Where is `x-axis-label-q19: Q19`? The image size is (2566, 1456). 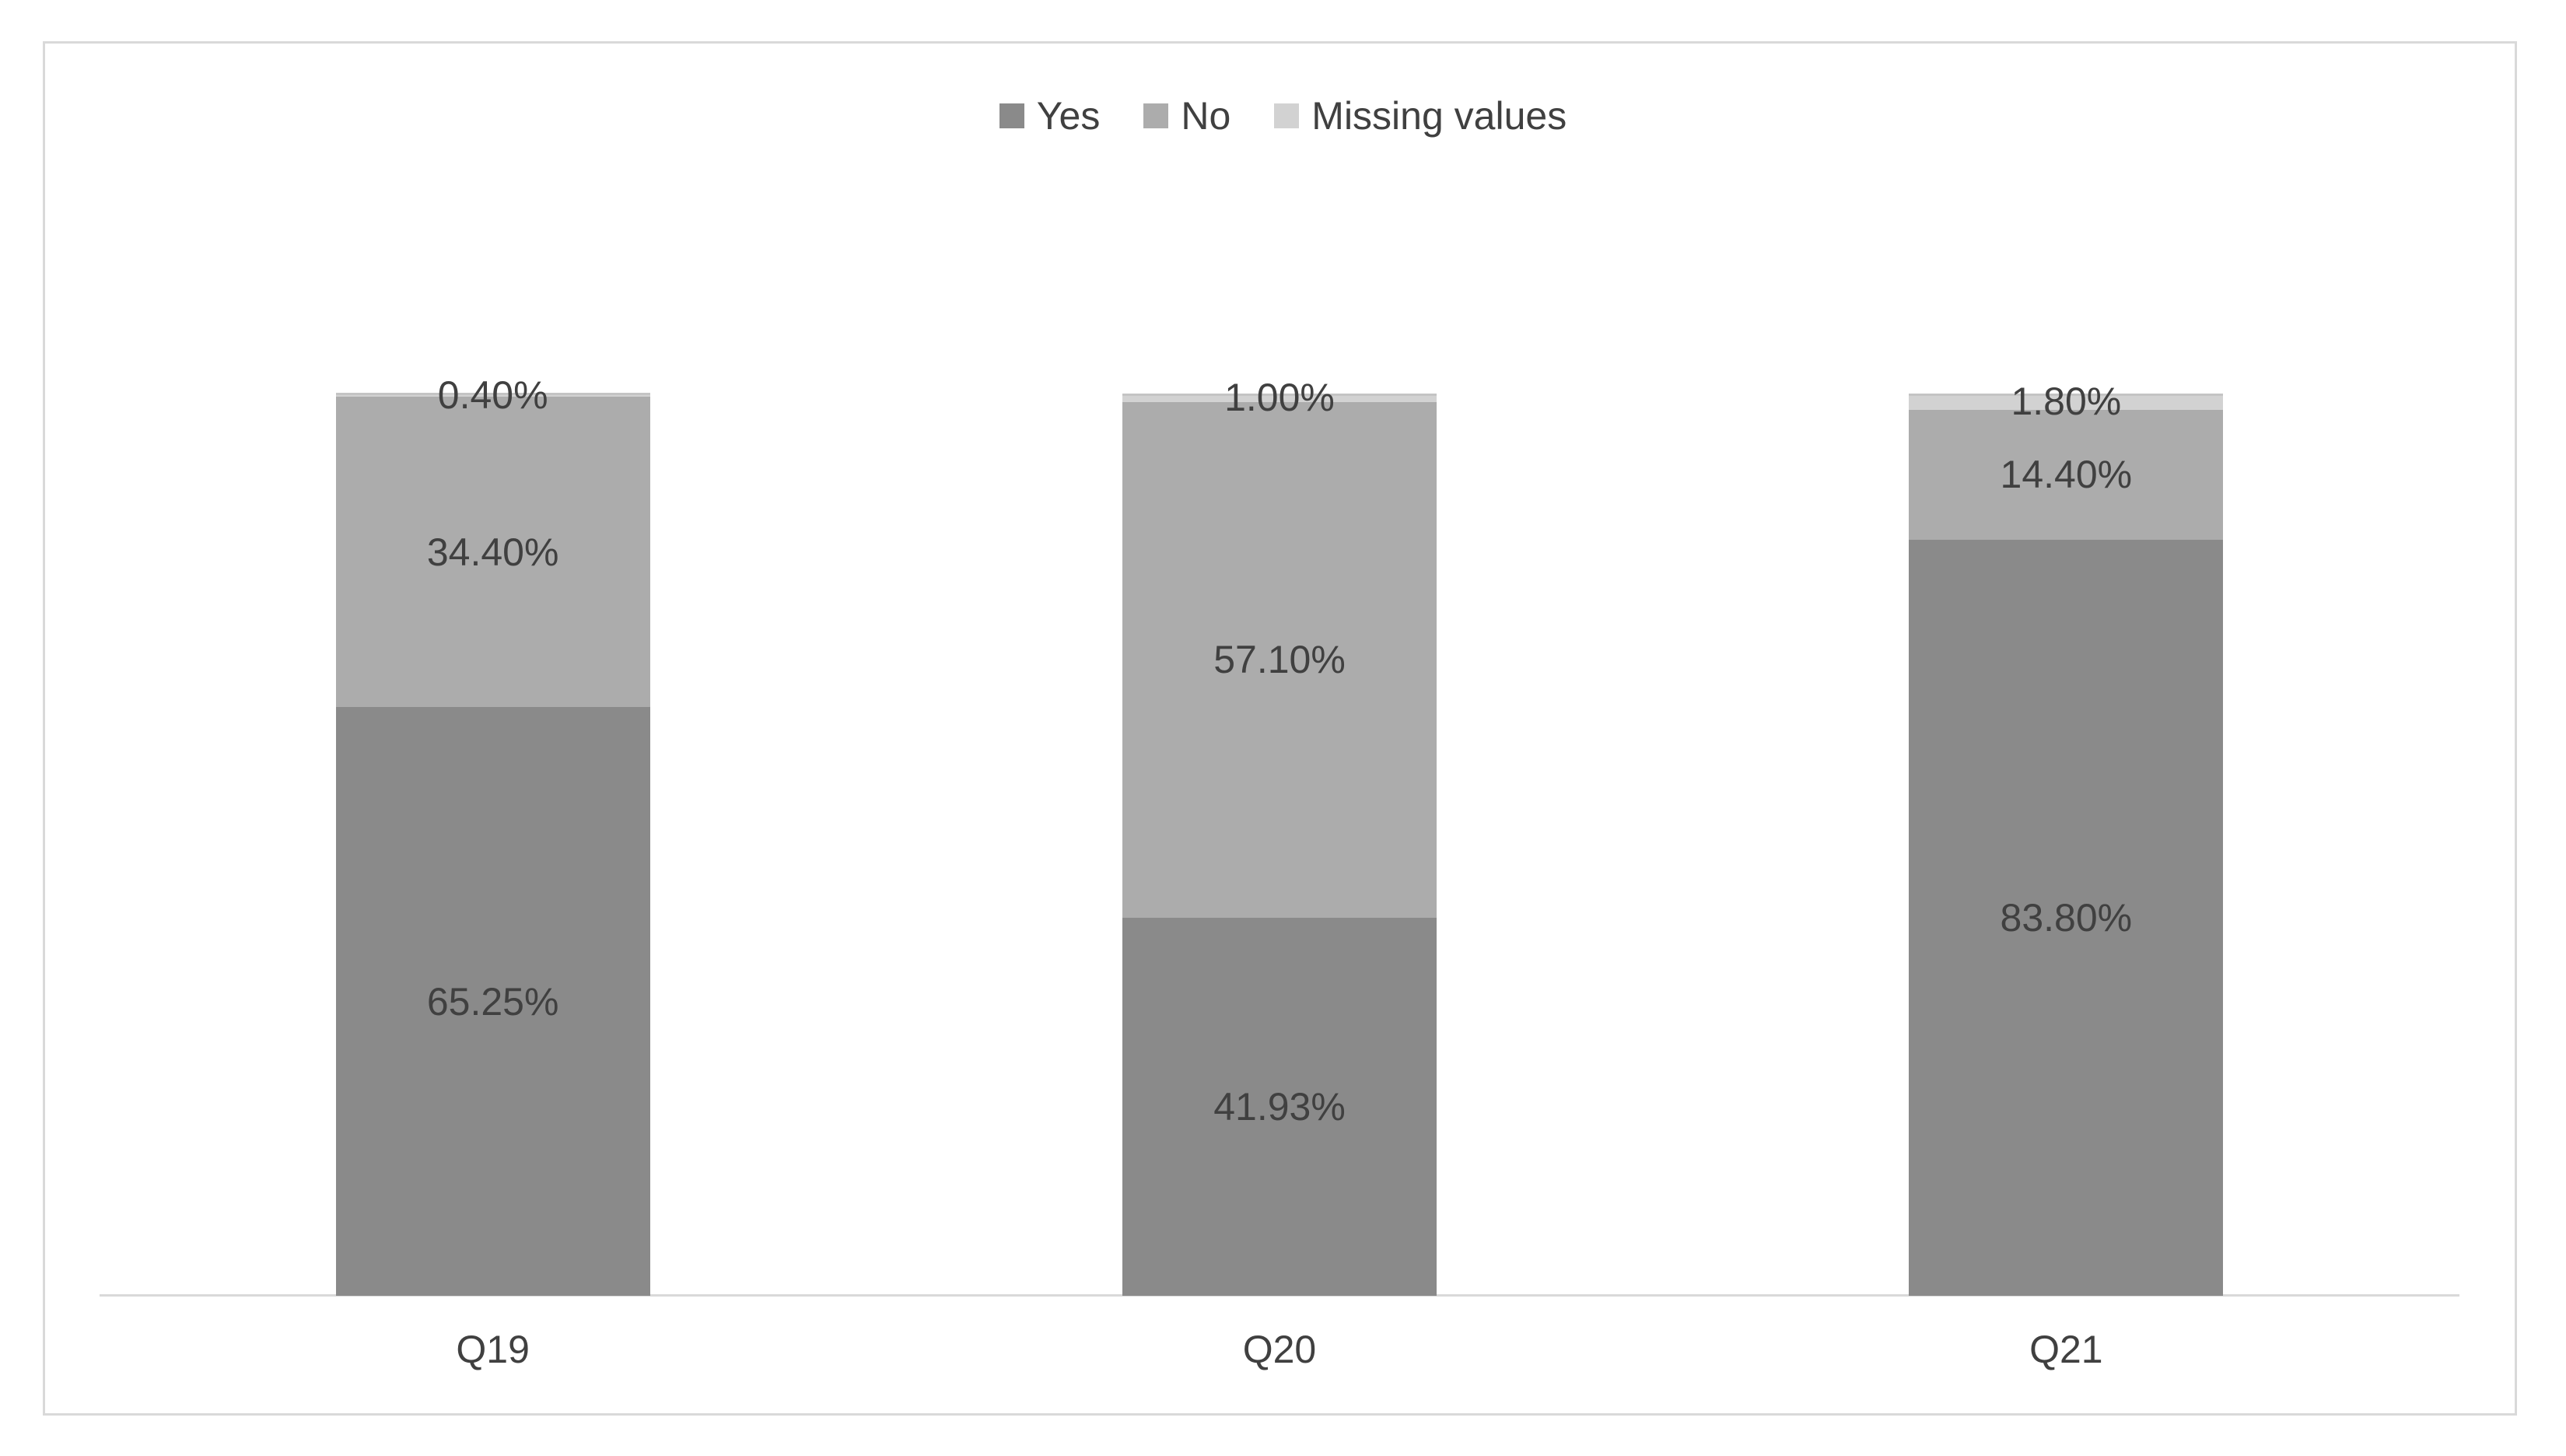
x-axis-label-q19: Q19 is located at coordinates (493, 1349).